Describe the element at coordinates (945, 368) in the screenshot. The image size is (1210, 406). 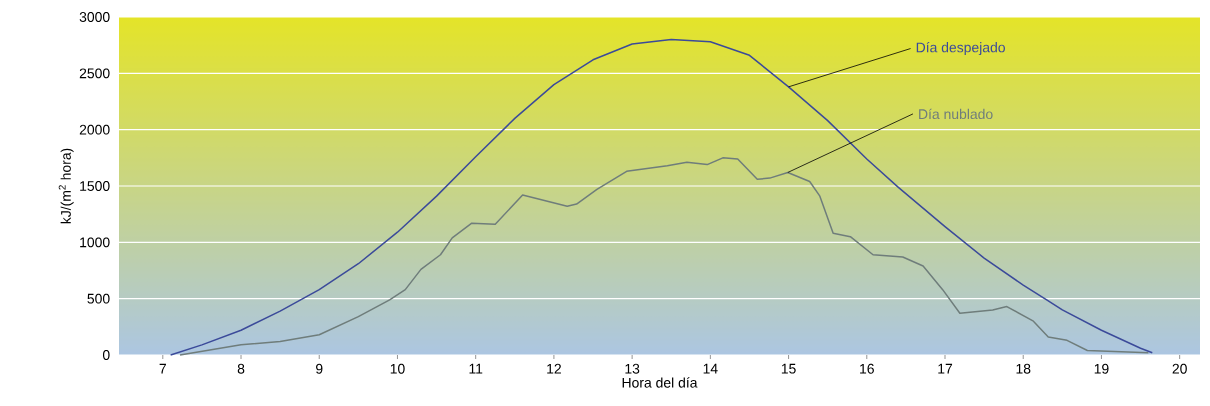
I see `x-tick-label: 17` at that location.